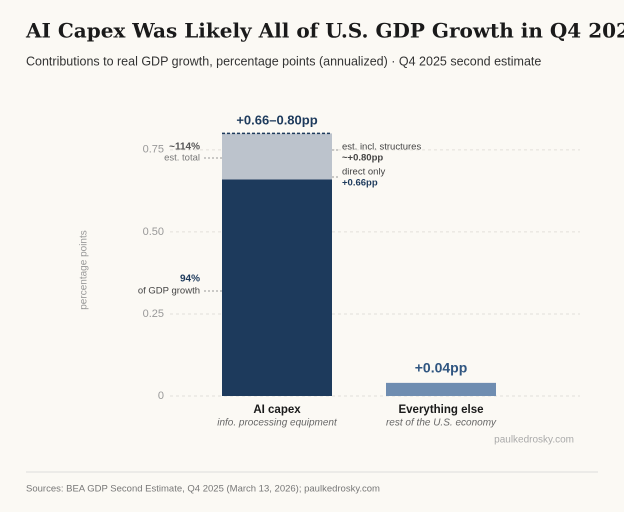 The height and width of the screenshot is (512, 624). Describe the element at coordinates (277, 423) in the screenshot. I see `x-tick-note: info. processing equipment` at that location.